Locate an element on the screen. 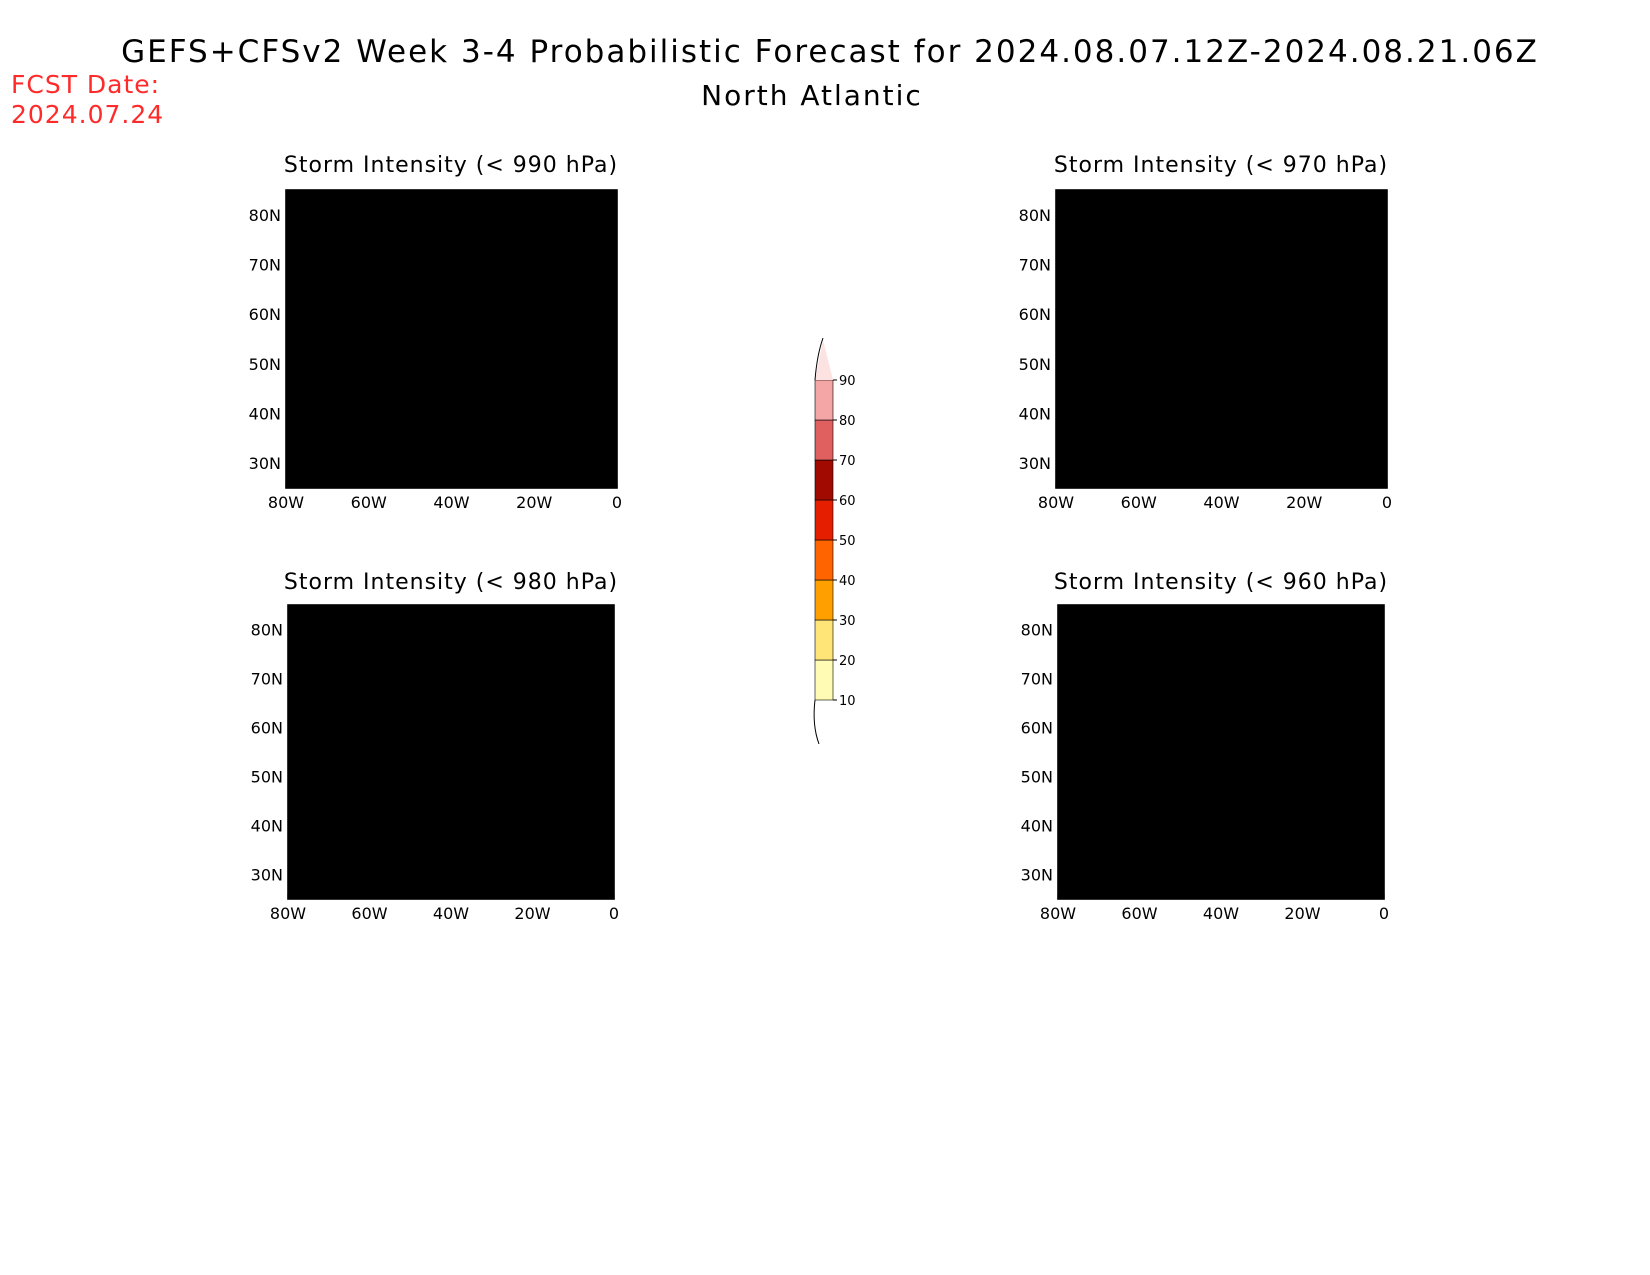 Image resolution: width=1650 pixels, height=1275 pixels. panel-title: Storm Intensity (< 960 hPa) is located at coordinates (1221, 582).